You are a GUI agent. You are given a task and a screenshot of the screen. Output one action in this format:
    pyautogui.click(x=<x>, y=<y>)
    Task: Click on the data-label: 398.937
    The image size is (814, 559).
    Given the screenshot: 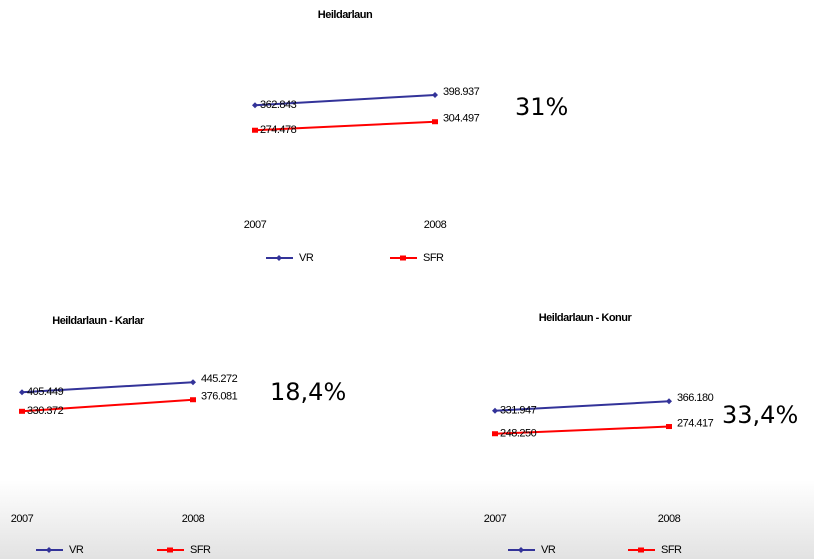 What is the action you would take?
    pyautogui.click(x=461, y=92)
    